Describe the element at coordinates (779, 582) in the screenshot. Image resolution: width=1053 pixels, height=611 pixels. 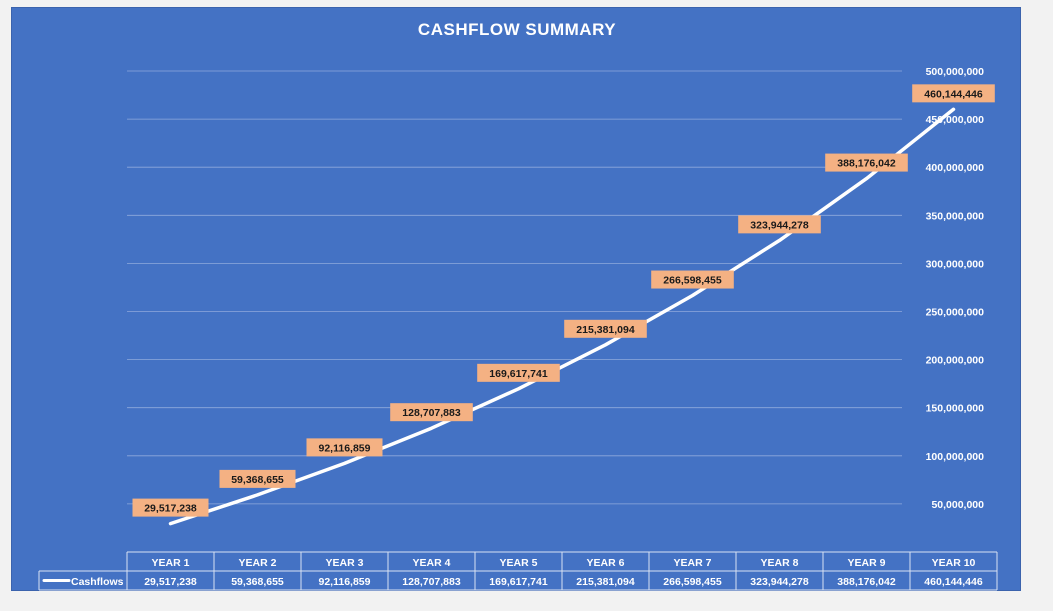
I see `table-cell-value: 323,944,278` at that location.